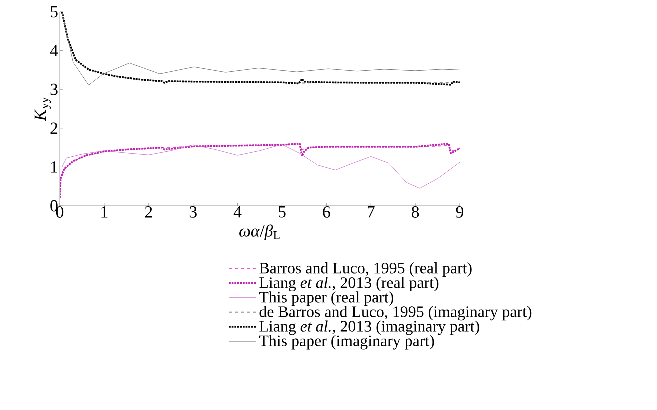 Image resolution: width=657 pixels, height=410 pixels. What do you see at coordinates (43, 109) in the screenshot?
I see `y-axis-title: K$_{yy}$` at bounding box center [43, 109].